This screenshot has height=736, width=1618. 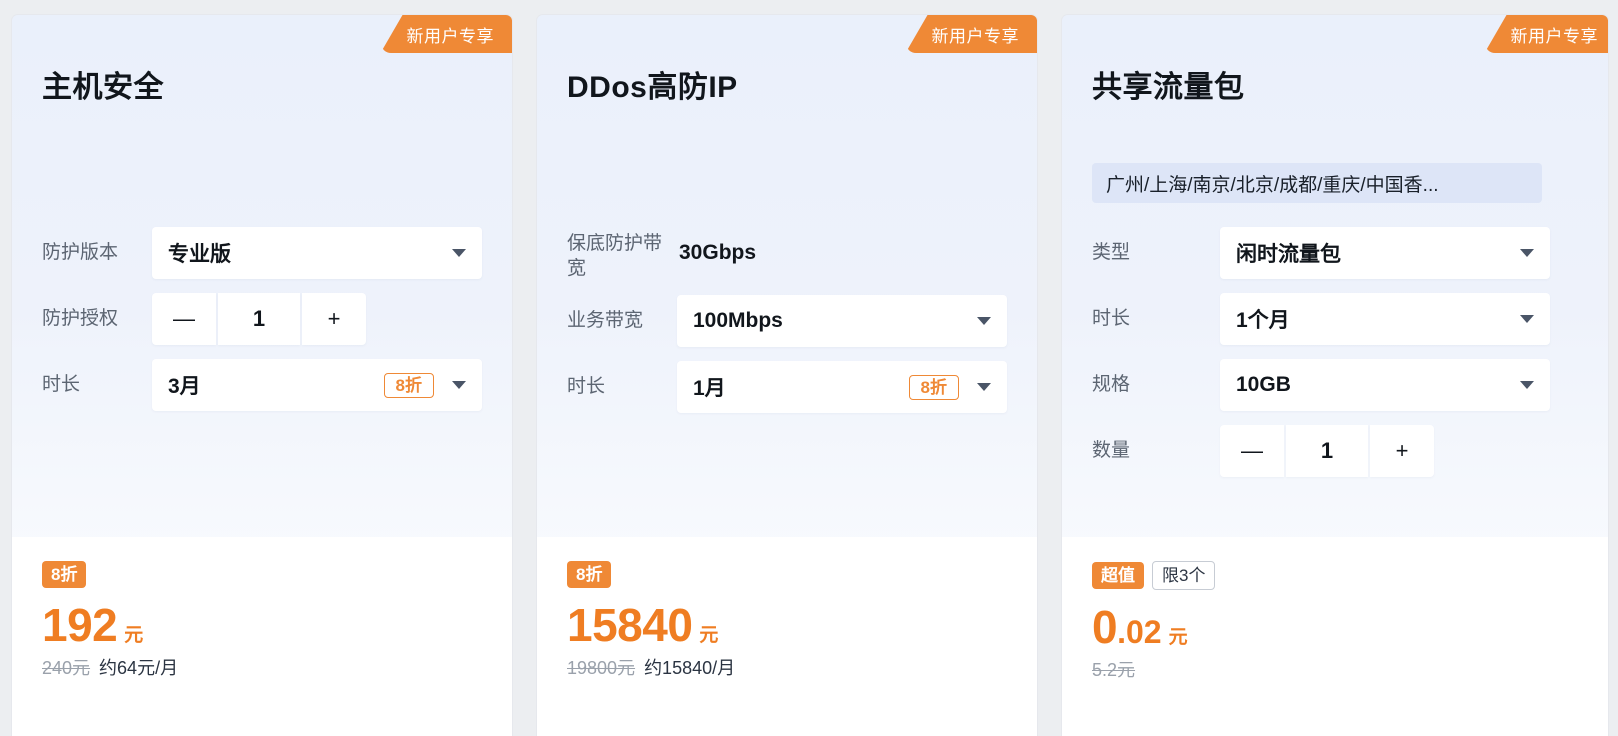 I want to click on field-label: 防护版本, so click(x=80, y=252).